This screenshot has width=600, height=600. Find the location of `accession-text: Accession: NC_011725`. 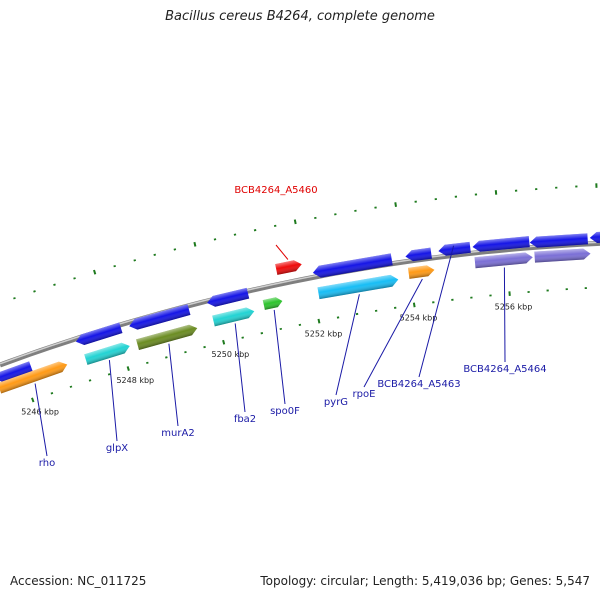

accession-text: Accession: NC_011725 is located at coordinates (78, 581).